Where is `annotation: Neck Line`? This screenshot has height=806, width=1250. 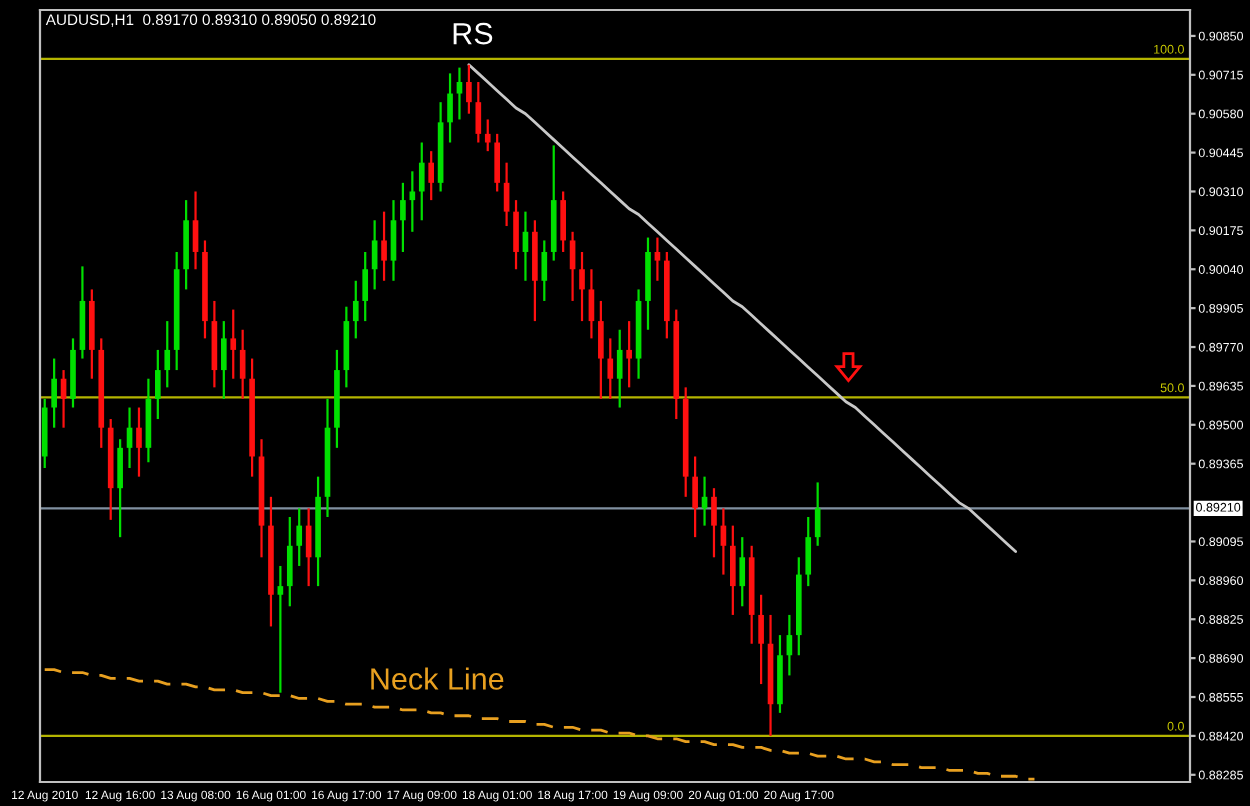 annotation: Neck Line is located at coordinates (437, 678).